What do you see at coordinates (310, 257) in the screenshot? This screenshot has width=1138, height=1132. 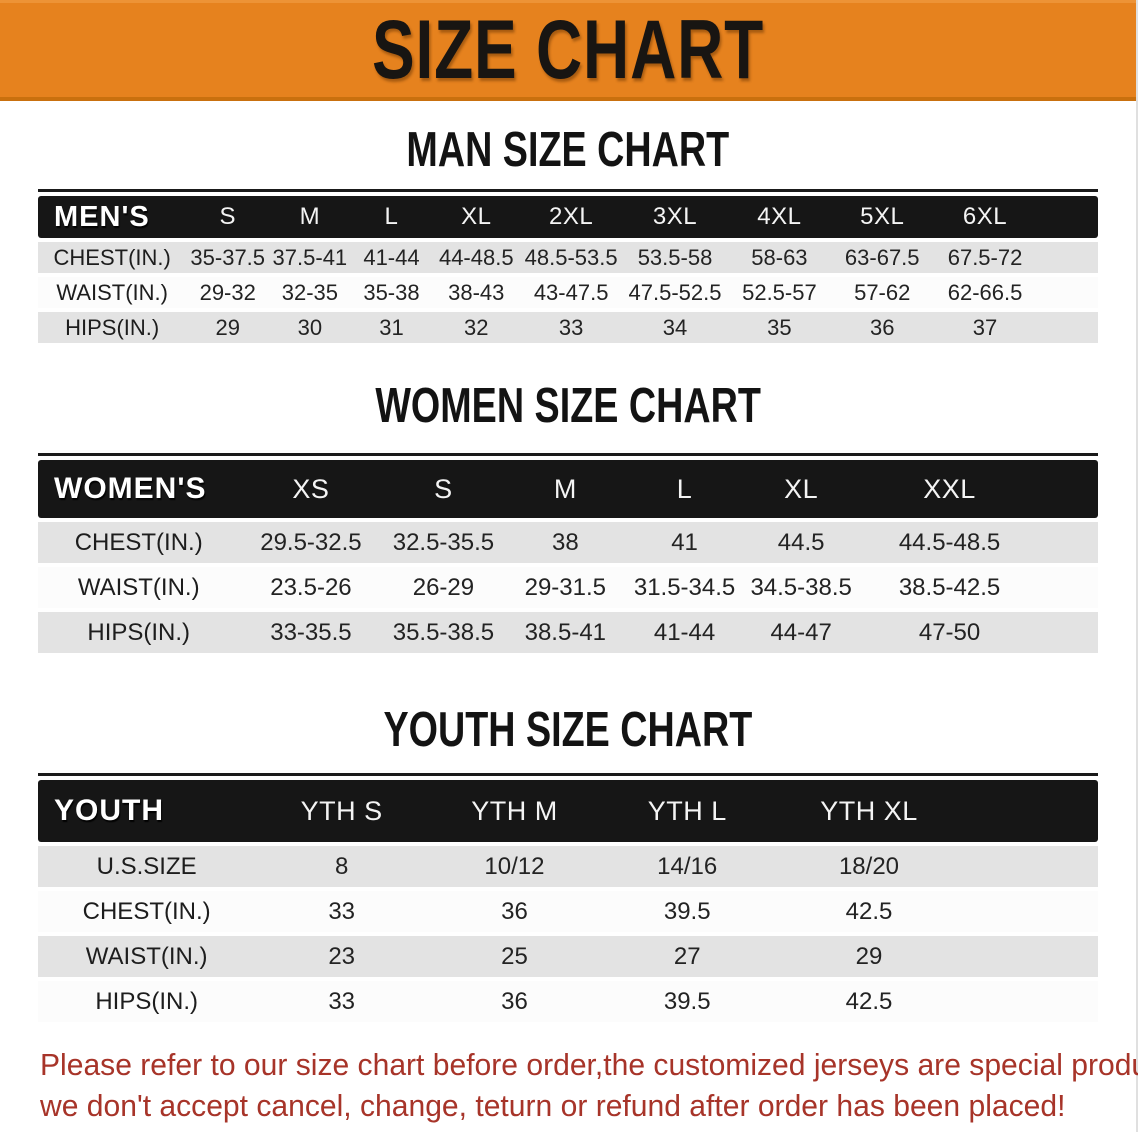 I see `size-value: 37.5-41` at bounding box center [310, 257].